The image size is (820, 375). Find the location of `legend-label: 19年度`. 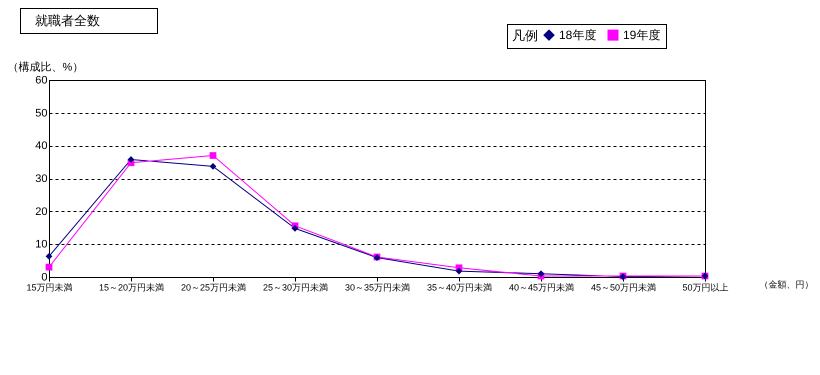

legend-label: 19年度 is located at coordinates (641, 35).